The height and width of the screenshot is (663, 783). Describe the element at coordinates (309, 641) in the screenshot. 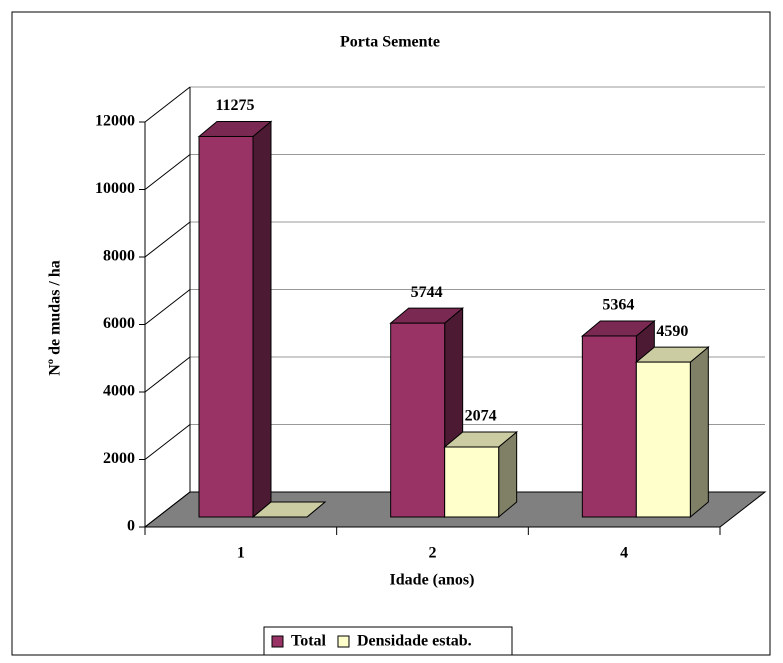

I see `legend-label: Total` at that location.